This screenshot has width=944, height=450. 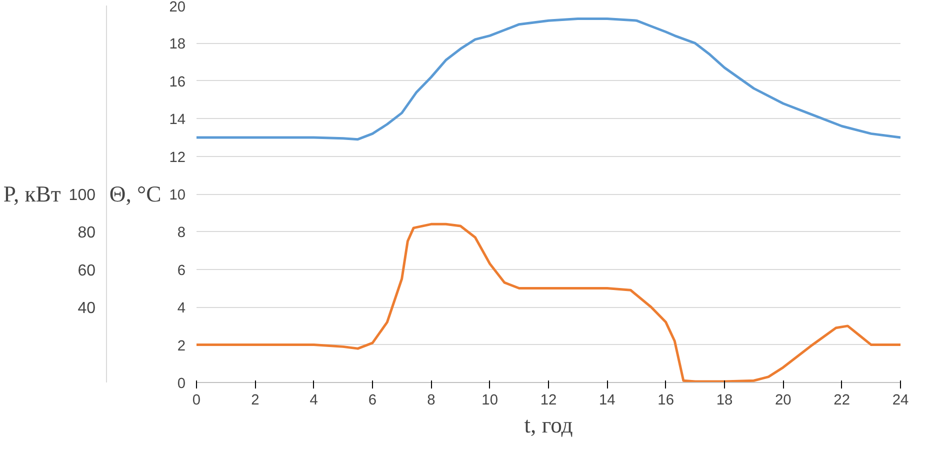 What do you see at coordinates (177, 82) in the screenshot?
I see `y-tick-label: 16` at bounding box center [177, 82].